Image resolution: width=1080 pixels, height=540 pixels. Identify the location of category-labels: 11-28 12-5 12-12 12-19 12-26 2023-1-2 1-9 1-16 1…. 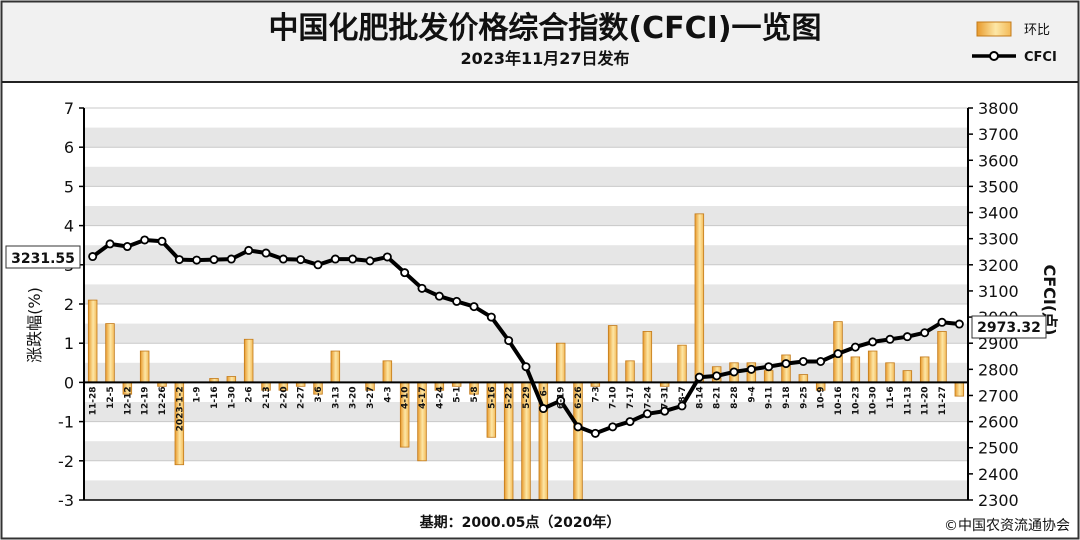
(518, 408).